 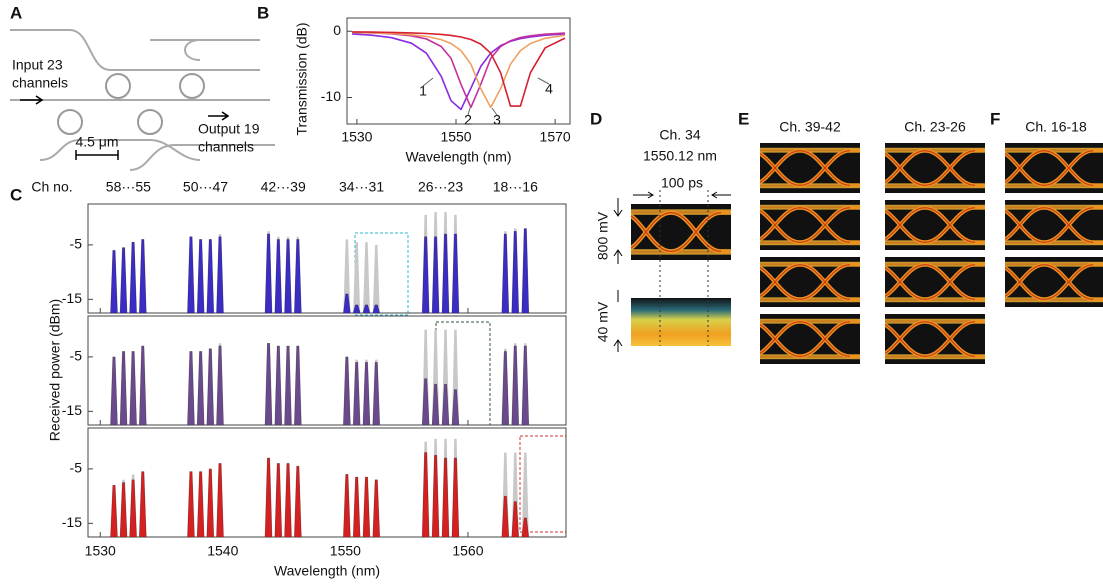 What do you see at coordinates (229, 129) in the screenshot?
I see `output-label: Output 19` at bounding box center [229, 129].